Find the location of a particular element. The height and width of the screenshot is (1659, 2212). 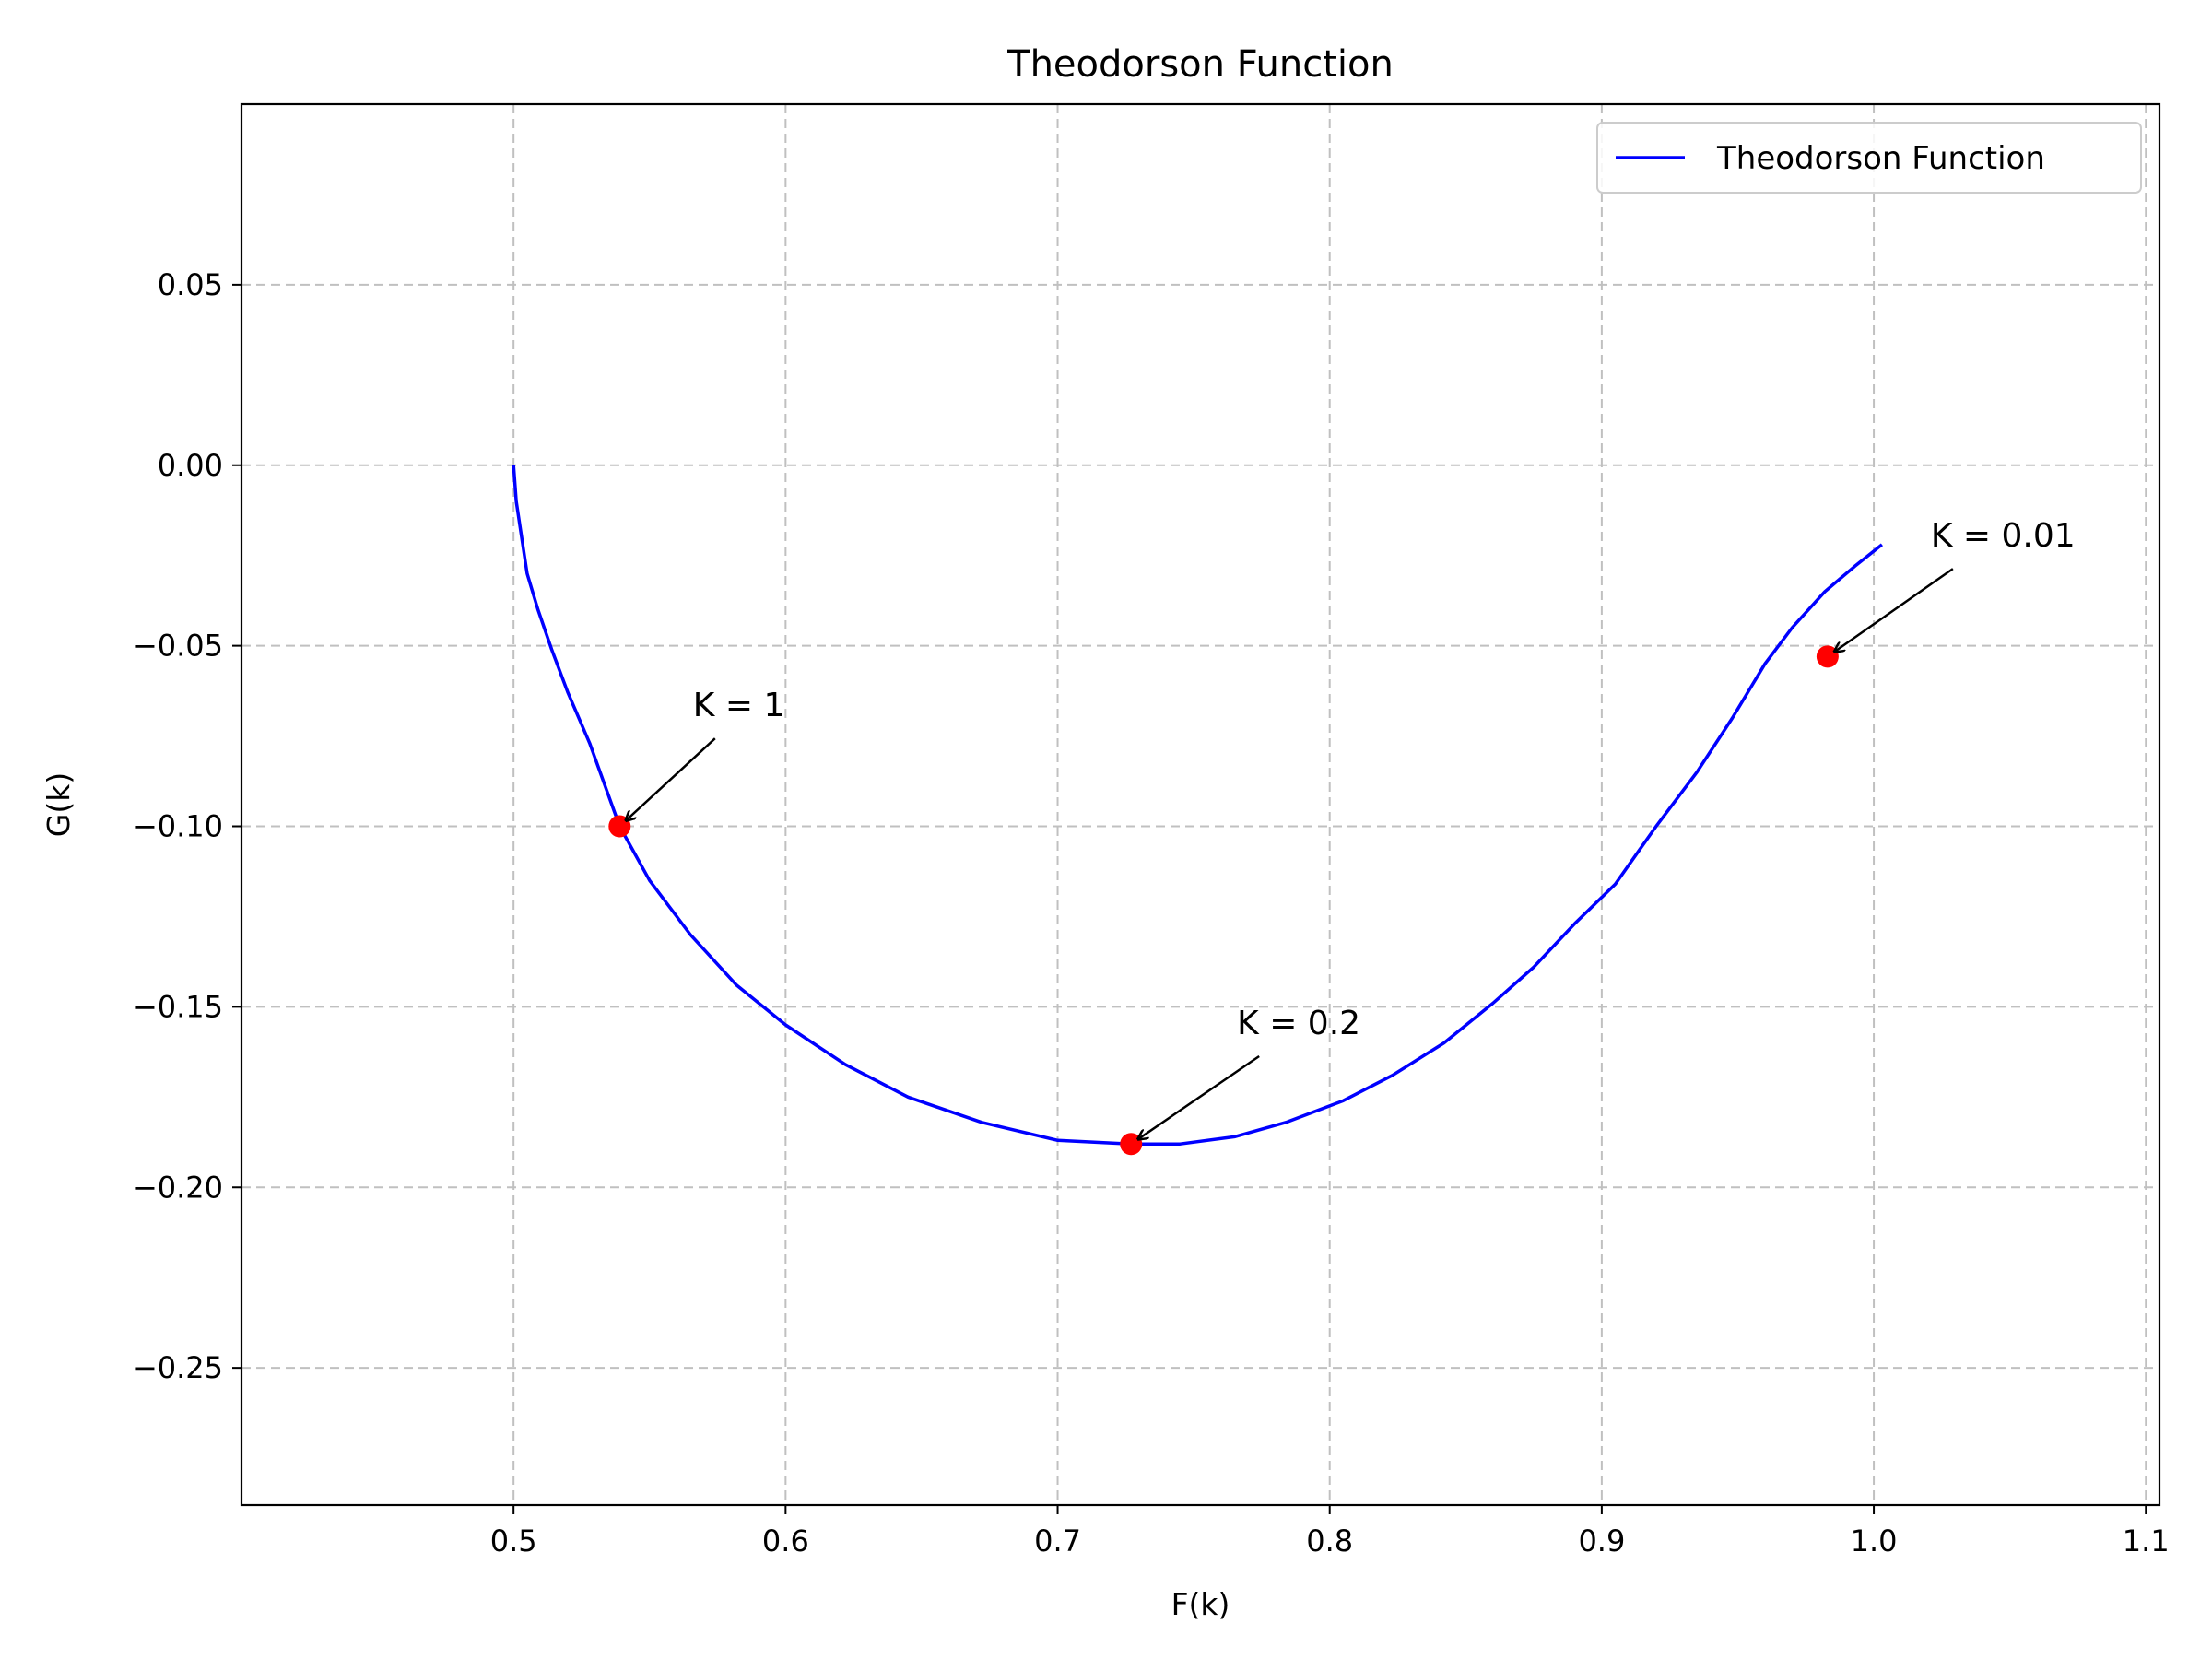

legend-label: Theodorson Function is located at coordinates (1880, 158).